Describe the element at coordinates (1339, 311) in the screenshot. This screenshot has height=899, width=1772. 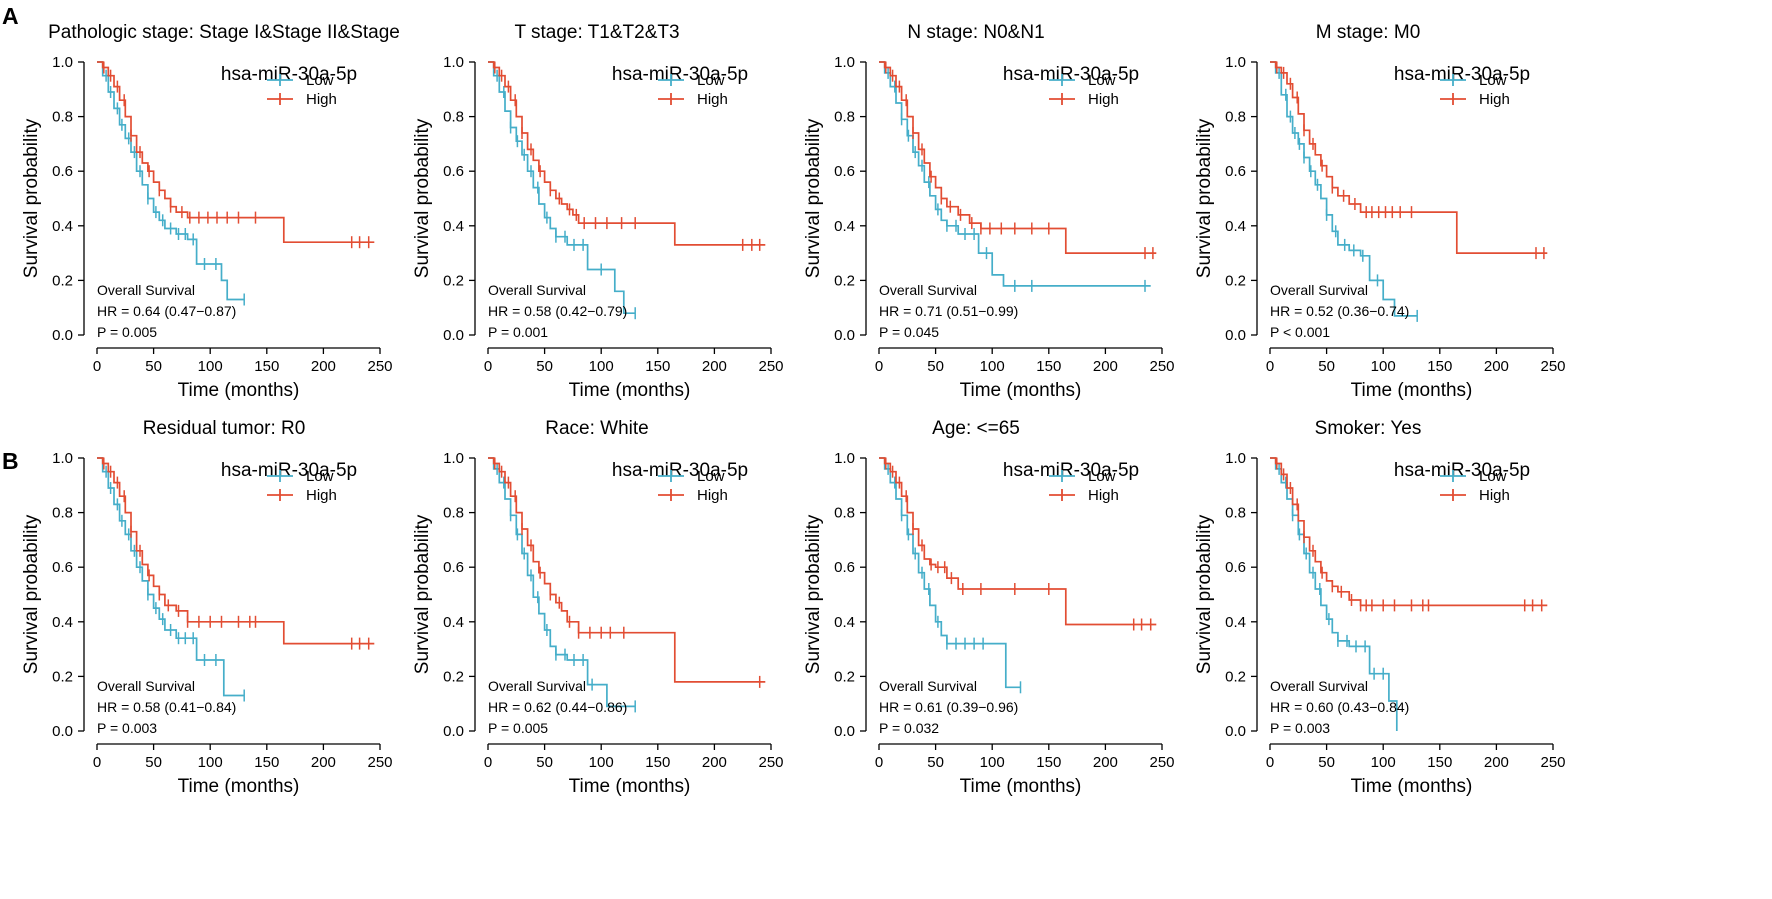
I see `hazard-ratio: HR = 0.52 (0.36−0.74)` at that location.